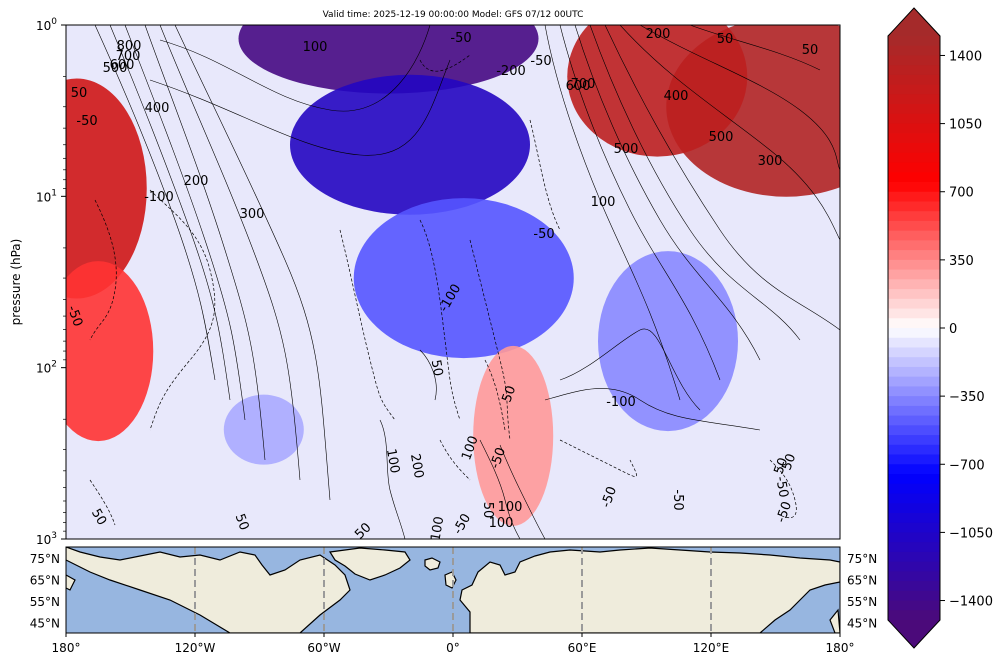  What do you see at coordinates (323, 648) in the screenshot?
I see `x-tick-label: 60°W` at bounding box center [323, 648].